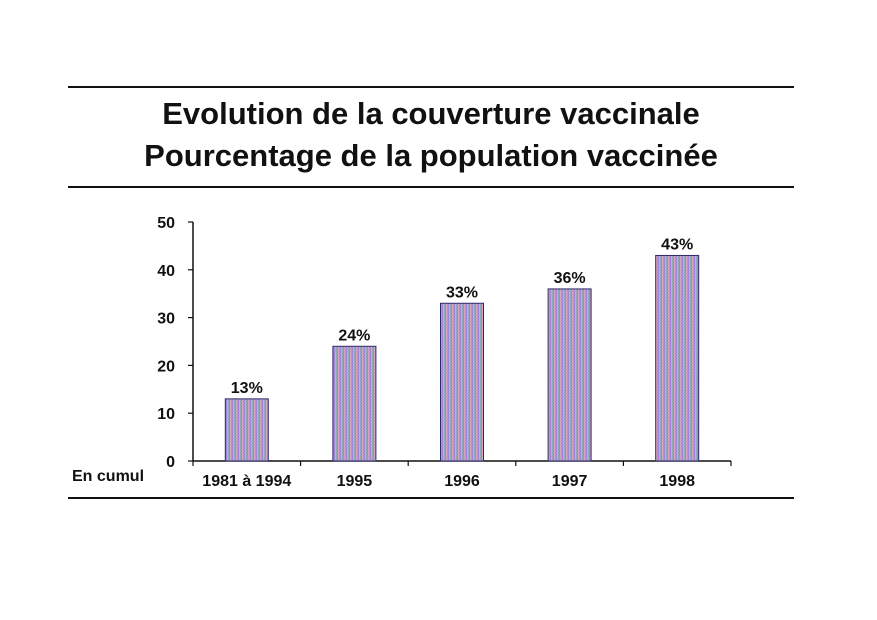  Describe the element at coordinates (431, 155) in the screenshot. I see `chart-title-line-2: Pourcentage de la population vaccinée` at that location.